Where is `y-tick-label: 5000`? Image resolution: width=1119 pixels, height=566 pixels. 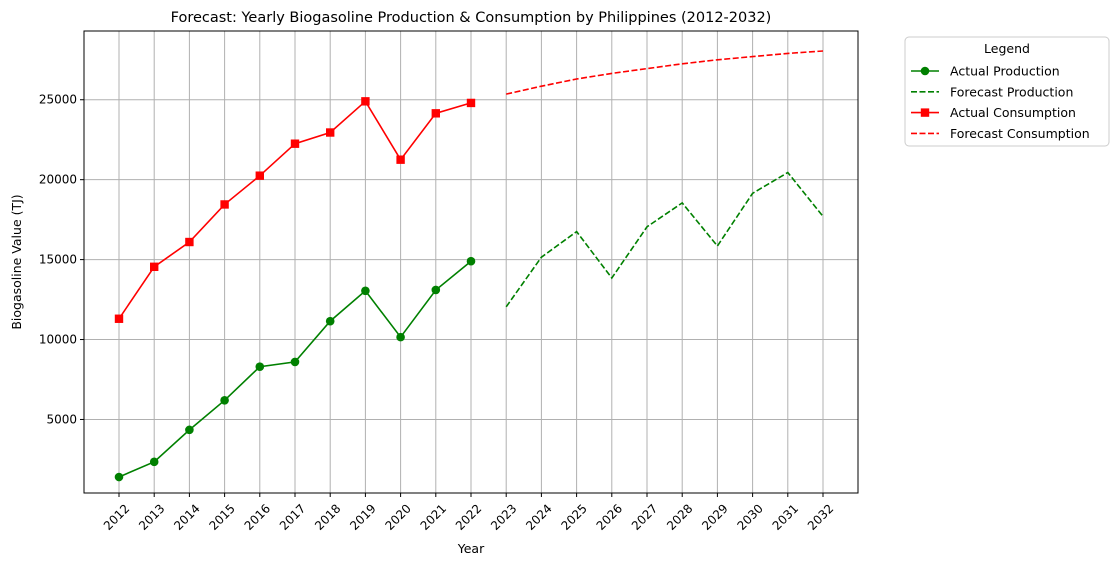
y-tick-label: 5000 is located at coordinates (61, 419).